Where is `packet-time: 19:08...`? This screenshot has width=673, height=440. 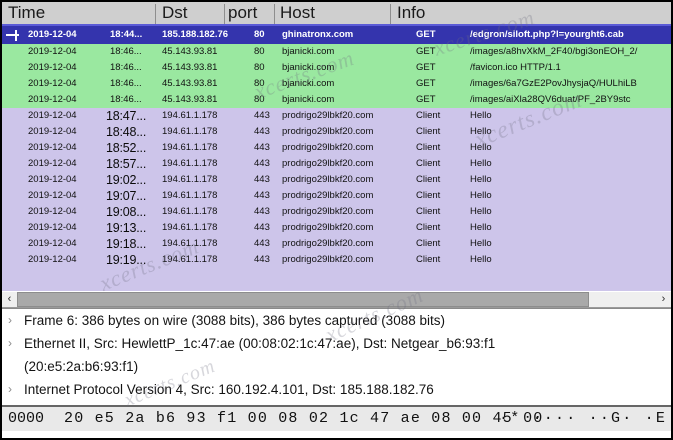
packet-time: 19:08... is located at coordinates (126, 212).